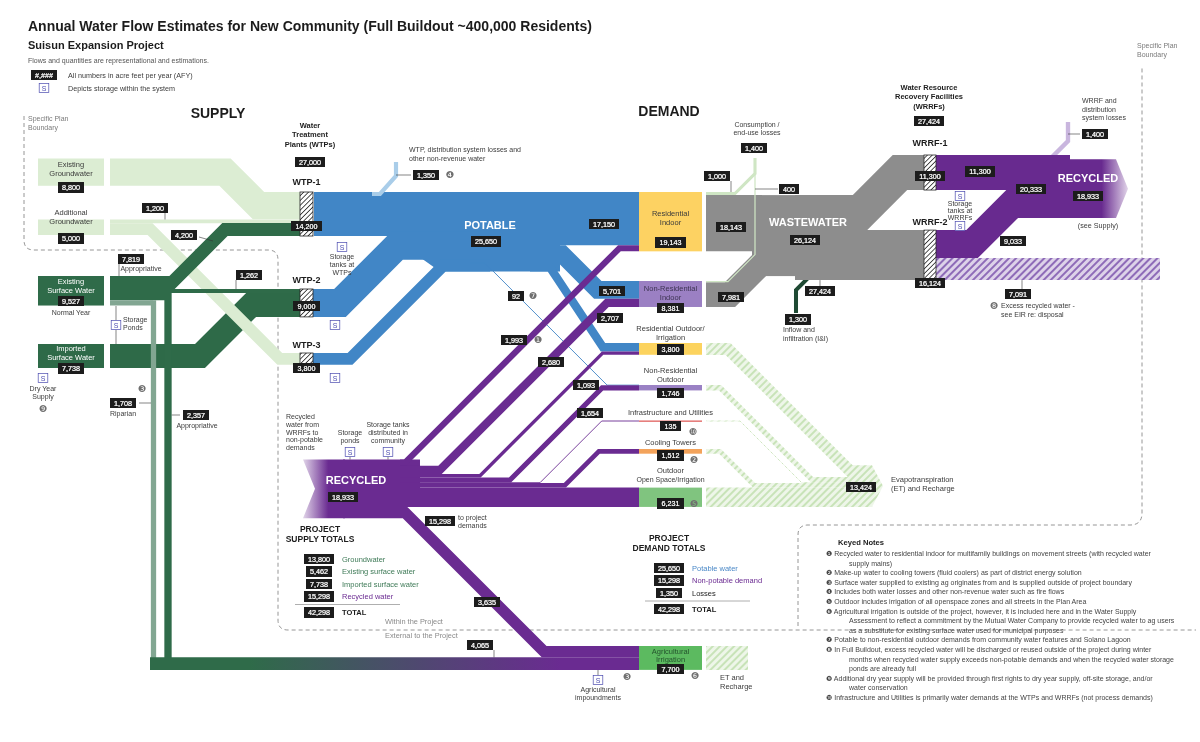 The width and height of the screenshot is (1200, 742). Describe the element at coordinates (450, 175) in the screenshot. I see `text: ❹` at that location.